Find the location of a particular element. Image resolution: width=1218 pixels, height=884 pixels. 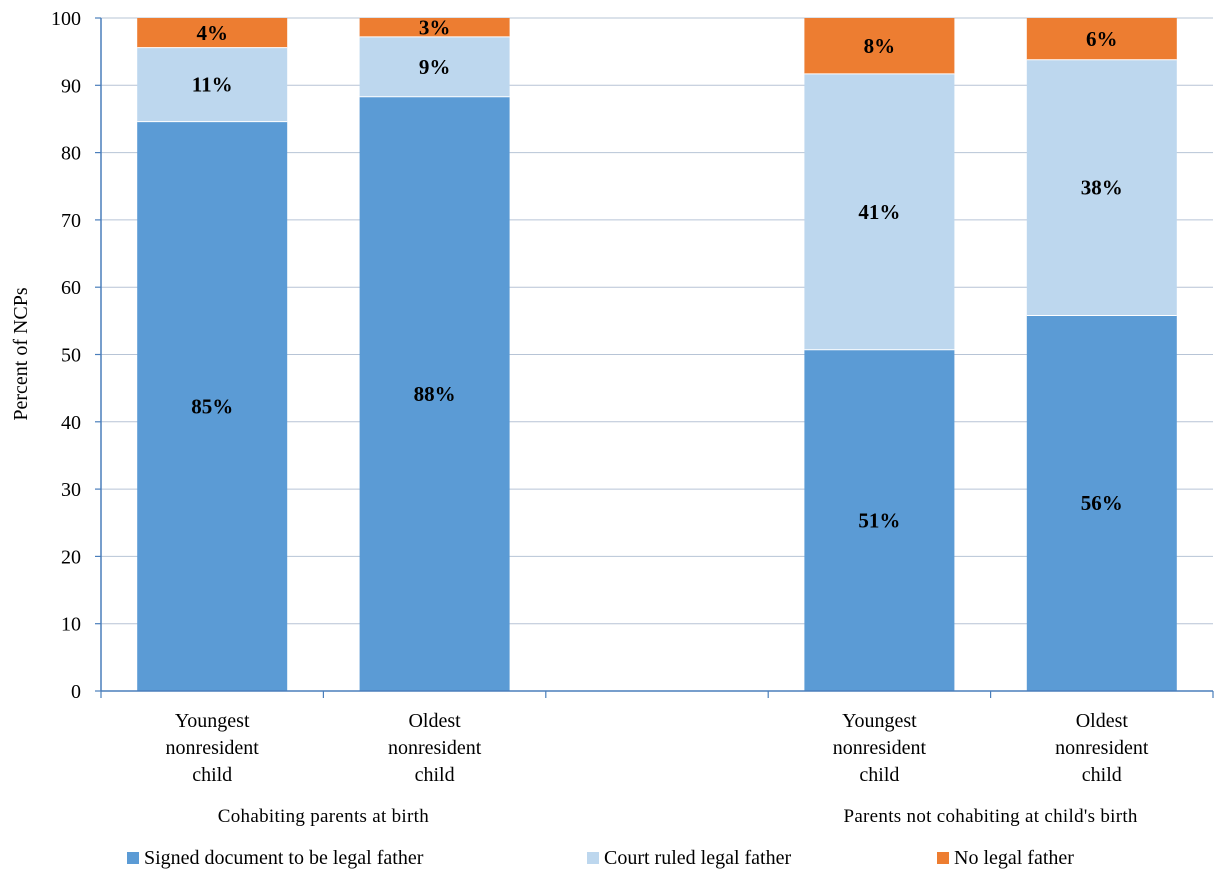

data-label: 9% is located at coordinates (435, 67).